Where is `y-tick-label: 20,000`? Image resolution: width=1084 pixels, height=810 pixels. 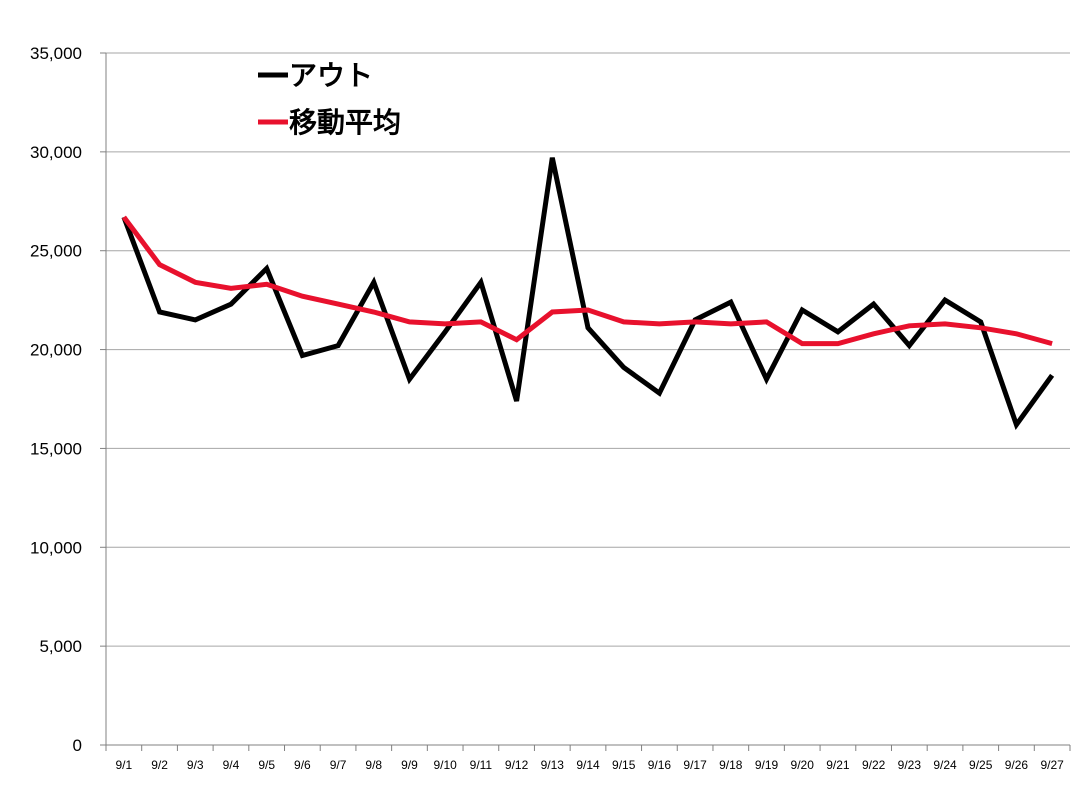 y-tick-label: 20,000 is located at coordinates (56, 350).